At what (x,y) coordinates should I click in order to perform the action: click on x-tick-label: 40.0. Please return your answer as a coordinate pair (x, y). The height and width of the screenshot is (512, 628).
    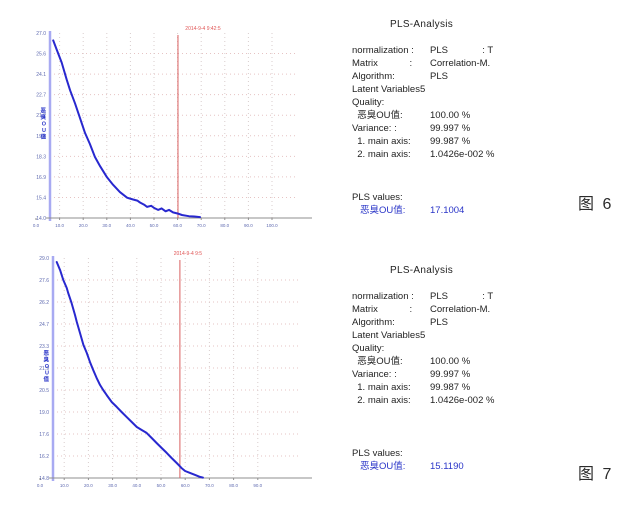
    Looking at the image, I should click on (130, 225).